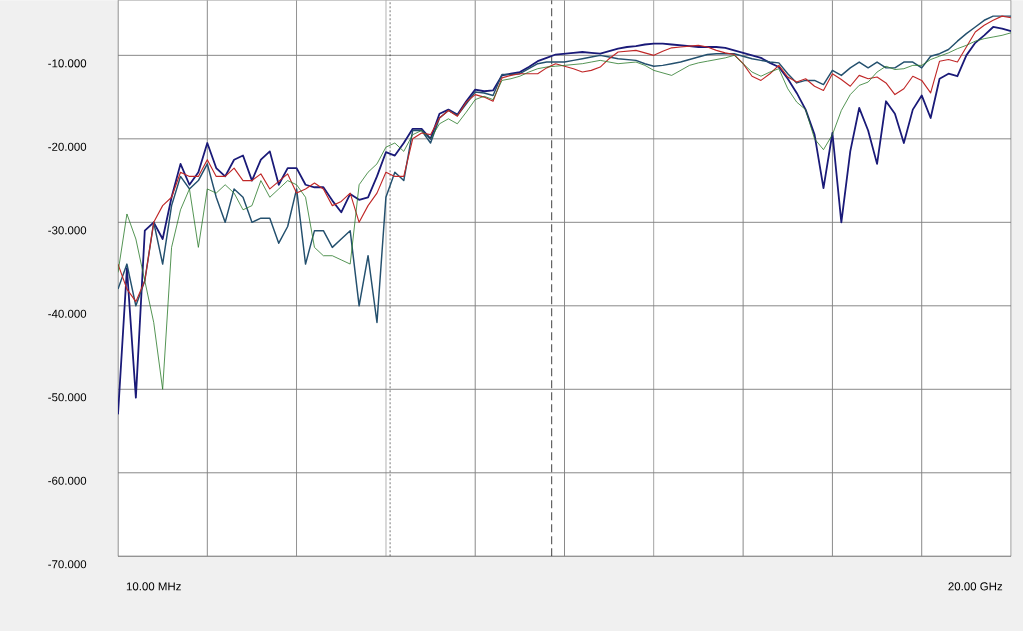  What do you see at coordinates (67, 146) in the screenshot?
I see `y-tick-label: -20.000` at bounding box center [67, 146].